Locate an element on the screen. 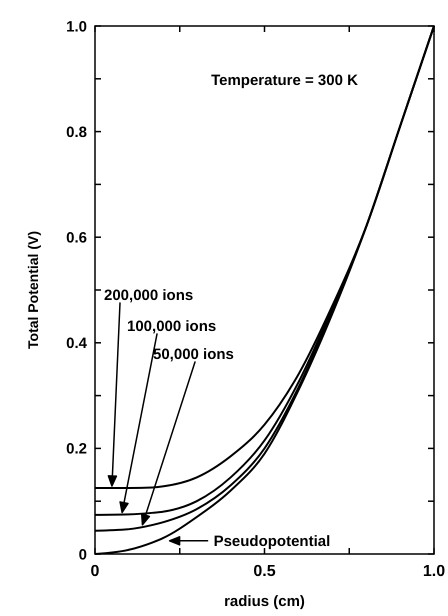  x-tick-label: 0 is located at coordinates (95, 571).